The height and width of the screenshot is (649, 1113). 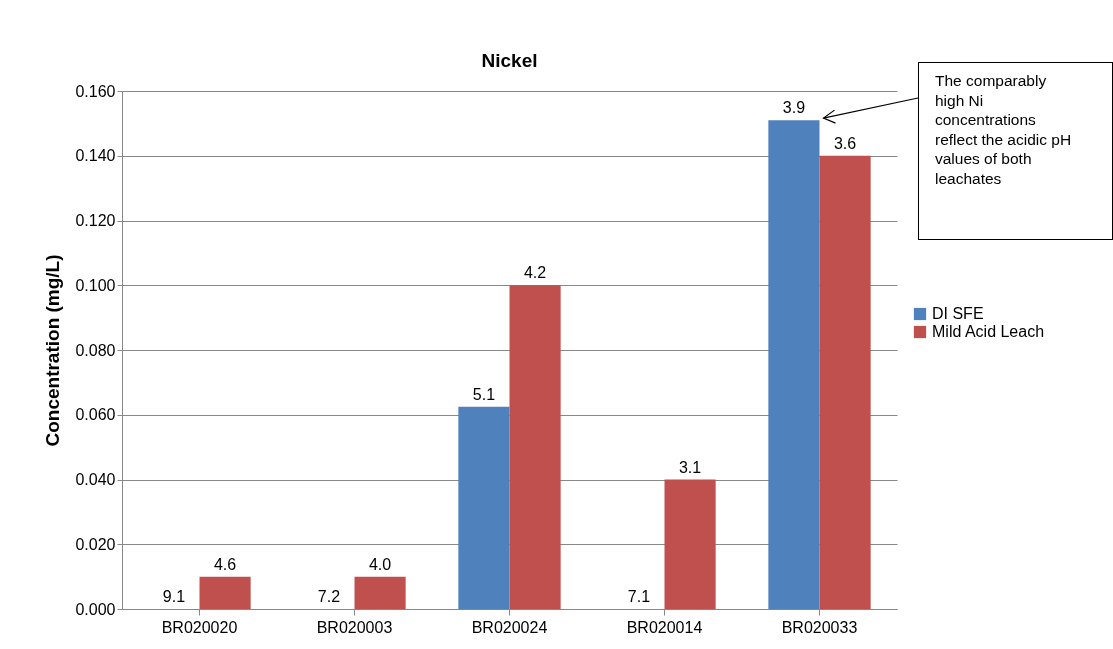 What do you see at coordinates (199, 627) in the screenshot?
I see `x-tick-label: BR020020` at bounding box center [199, 627].